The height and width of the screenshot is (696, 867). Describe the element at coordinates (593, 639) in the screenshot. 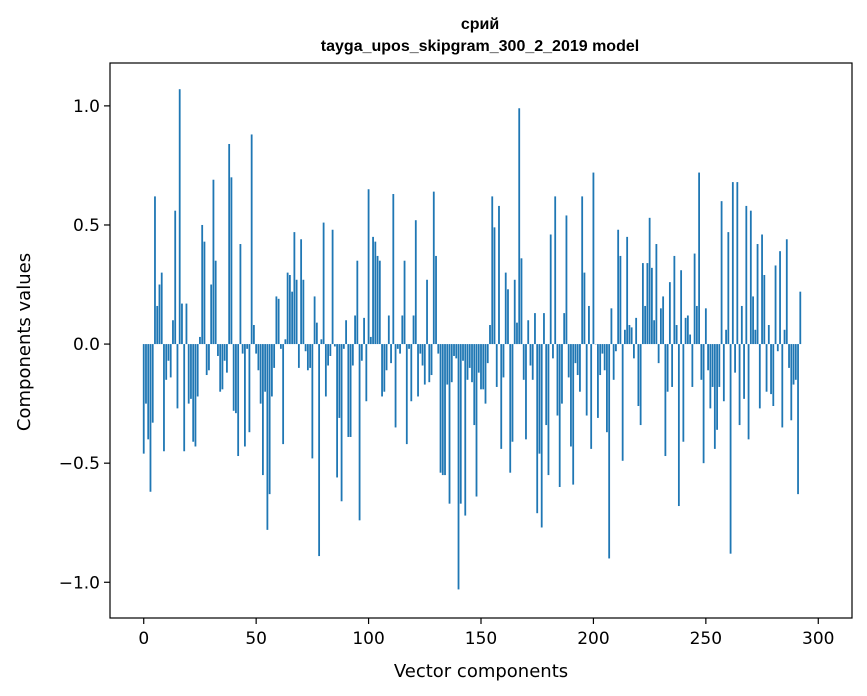

I see `x-tick-label: 200` at that location.